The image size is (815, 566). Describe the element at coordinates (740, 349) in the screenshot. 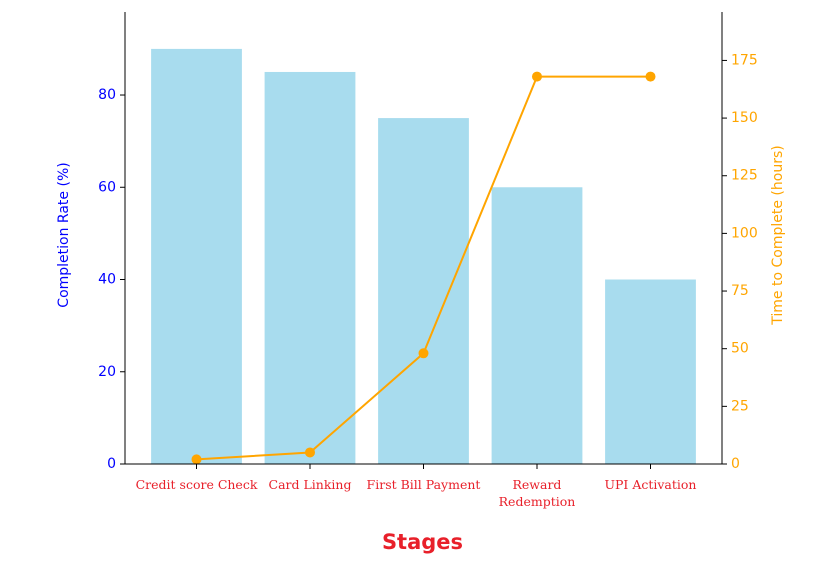

I see `y2-tick-label: 50` at that location.